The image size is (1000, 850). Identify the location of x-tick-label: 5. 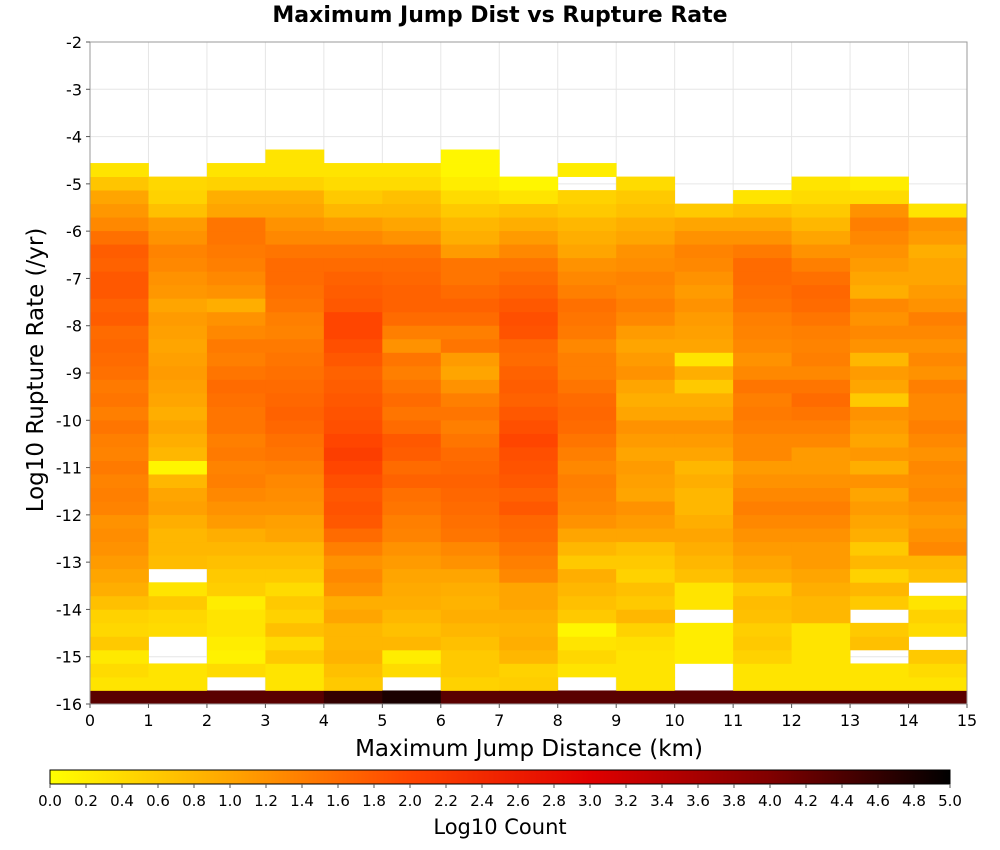
(382, 720).